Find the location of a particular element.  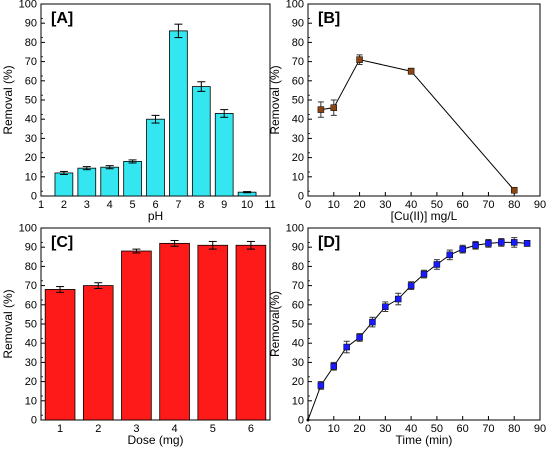

x-tick-label: 11 is located at coordinates (269, 205).